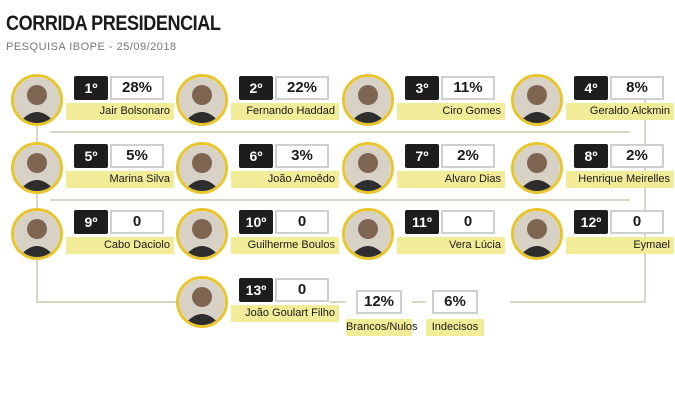  What do you see at coordinates (285, 313) in the screenshot?
I see `candidate-name: João Goulart Filho` at bounding box center [285, 313].